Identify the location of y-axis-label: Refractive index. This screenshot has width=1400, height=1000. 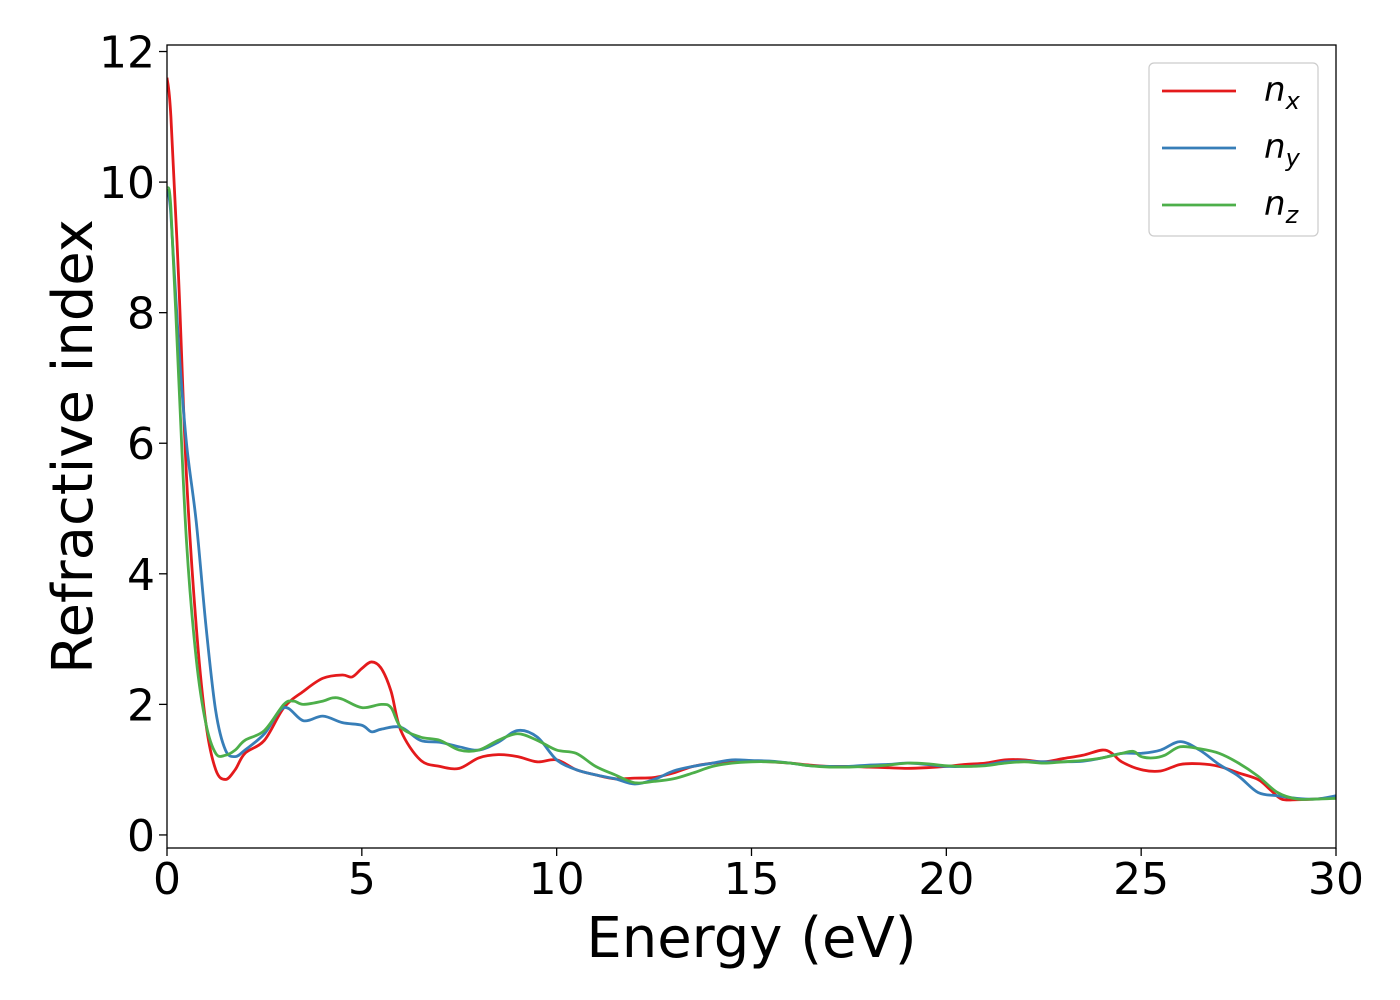
(73, 446).